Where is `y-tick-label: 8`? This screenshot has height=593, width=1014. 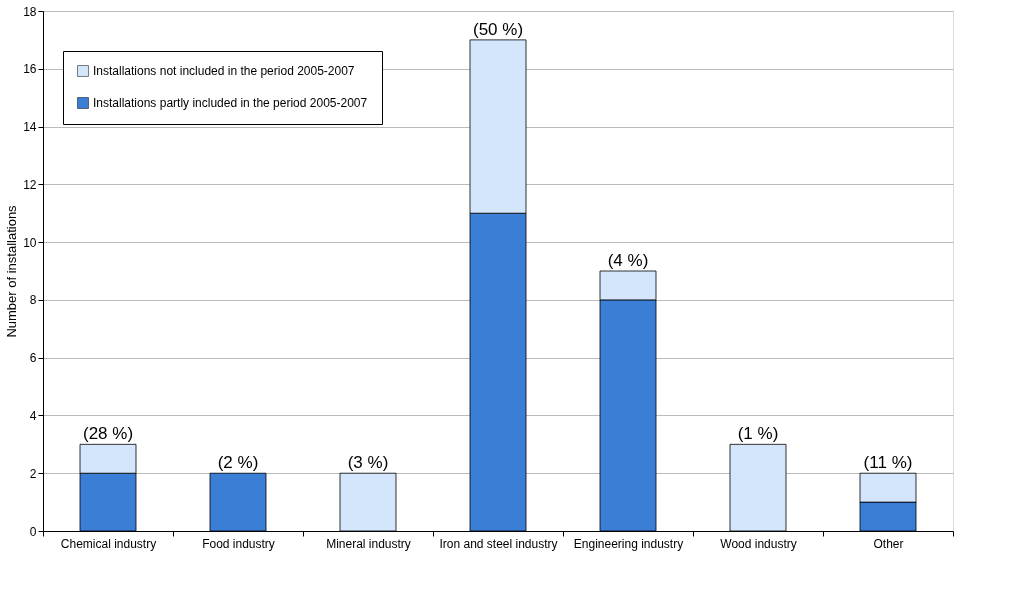
y-tick-label: 8 is located at coordinates (33, 300).